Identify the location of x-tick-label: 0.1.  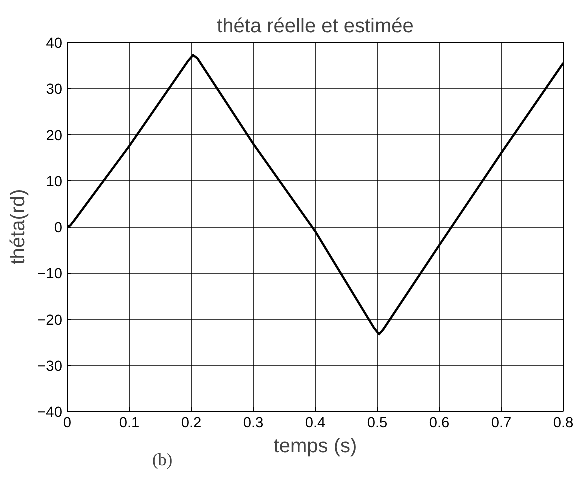
(129, 424).